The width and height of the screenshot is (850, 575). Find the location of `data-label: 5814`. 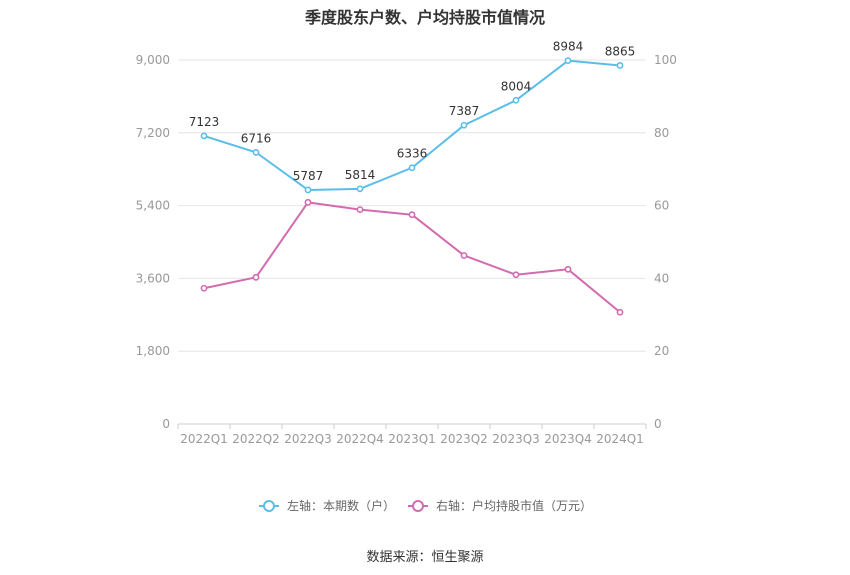

data-label: 5814 is located at coordinates (360, 175).